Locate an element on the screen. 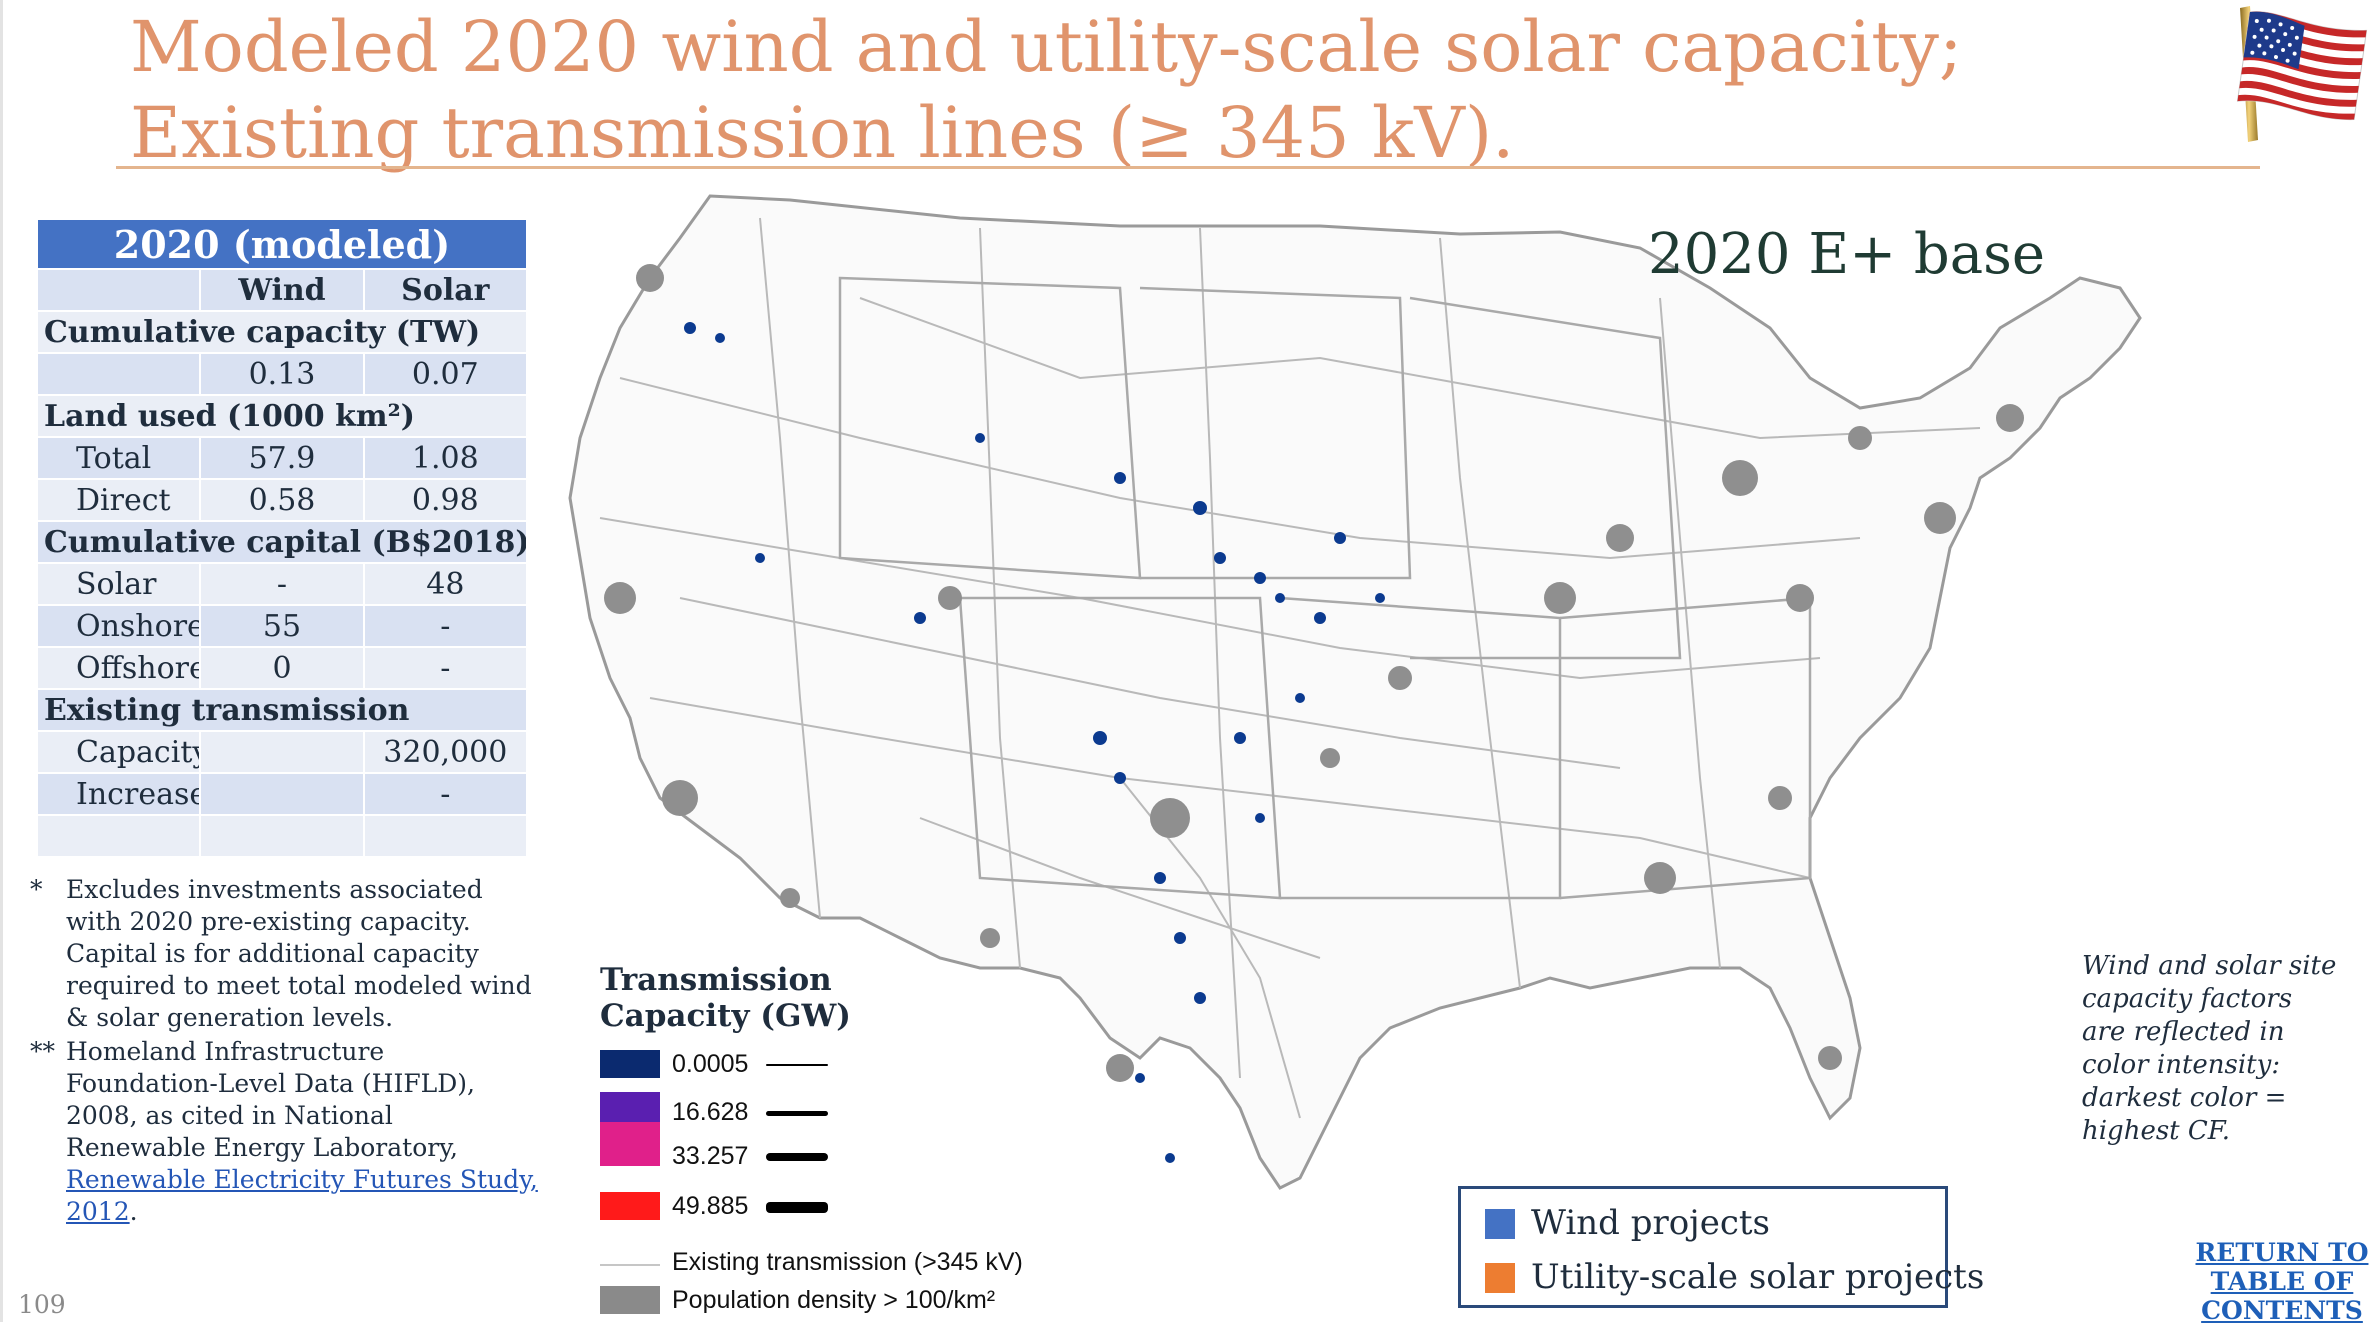  table-row: Total 57.9 1.08 is located at coordinates (282, 458).